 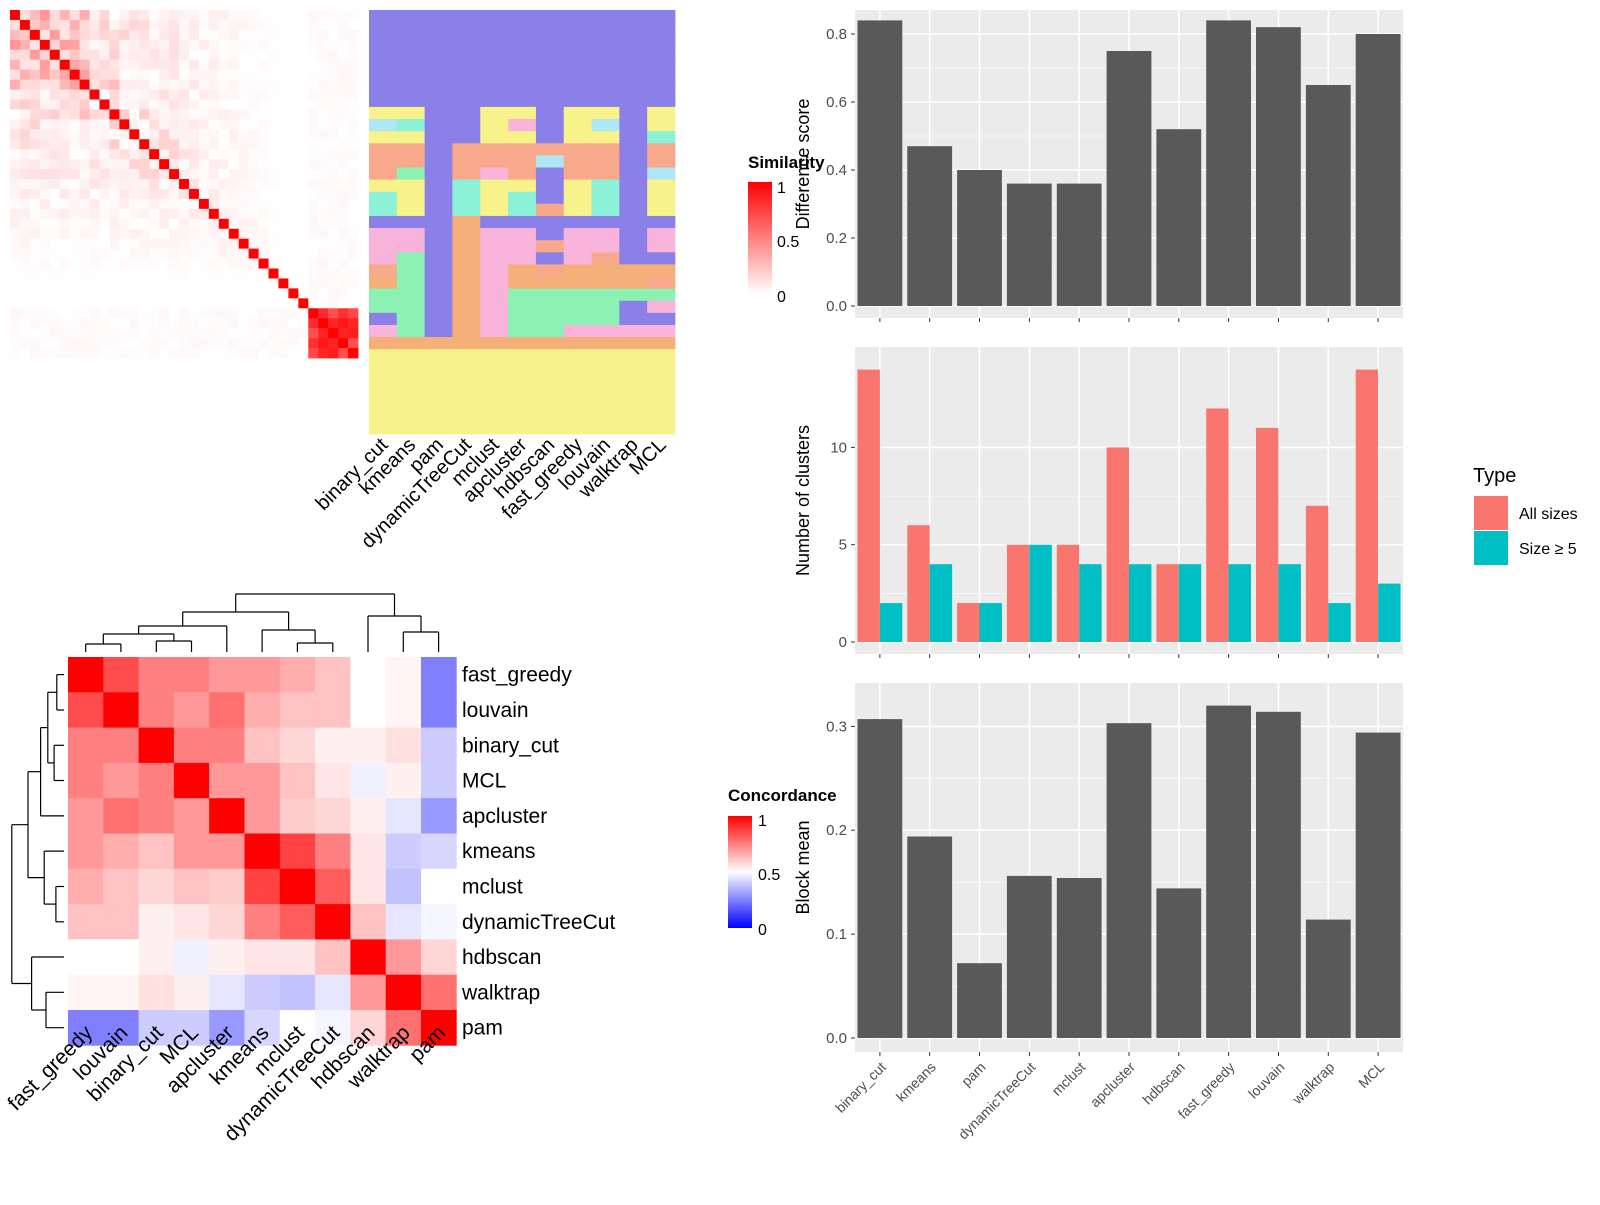 What do you see at coordinates (482, 1028) in the screenshot?
I see `concordance-row-label-pam: pam` at bounding box center [482, 1028].